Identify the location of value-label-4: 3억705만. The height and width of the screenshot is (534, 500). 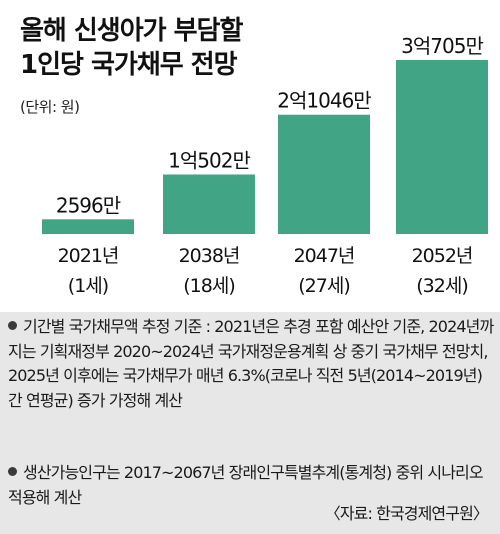
(442, 46).